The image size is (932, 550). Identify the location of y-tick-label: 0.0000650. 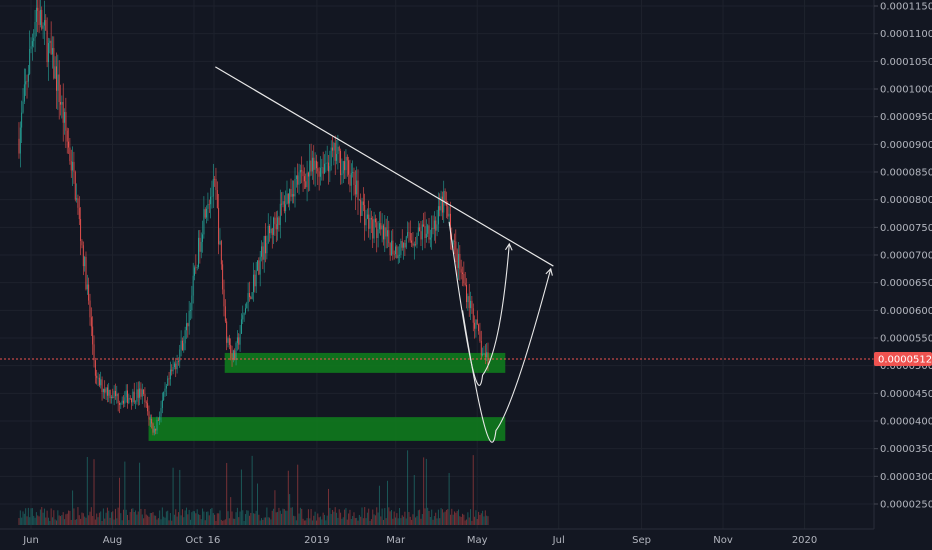
(906, 283).